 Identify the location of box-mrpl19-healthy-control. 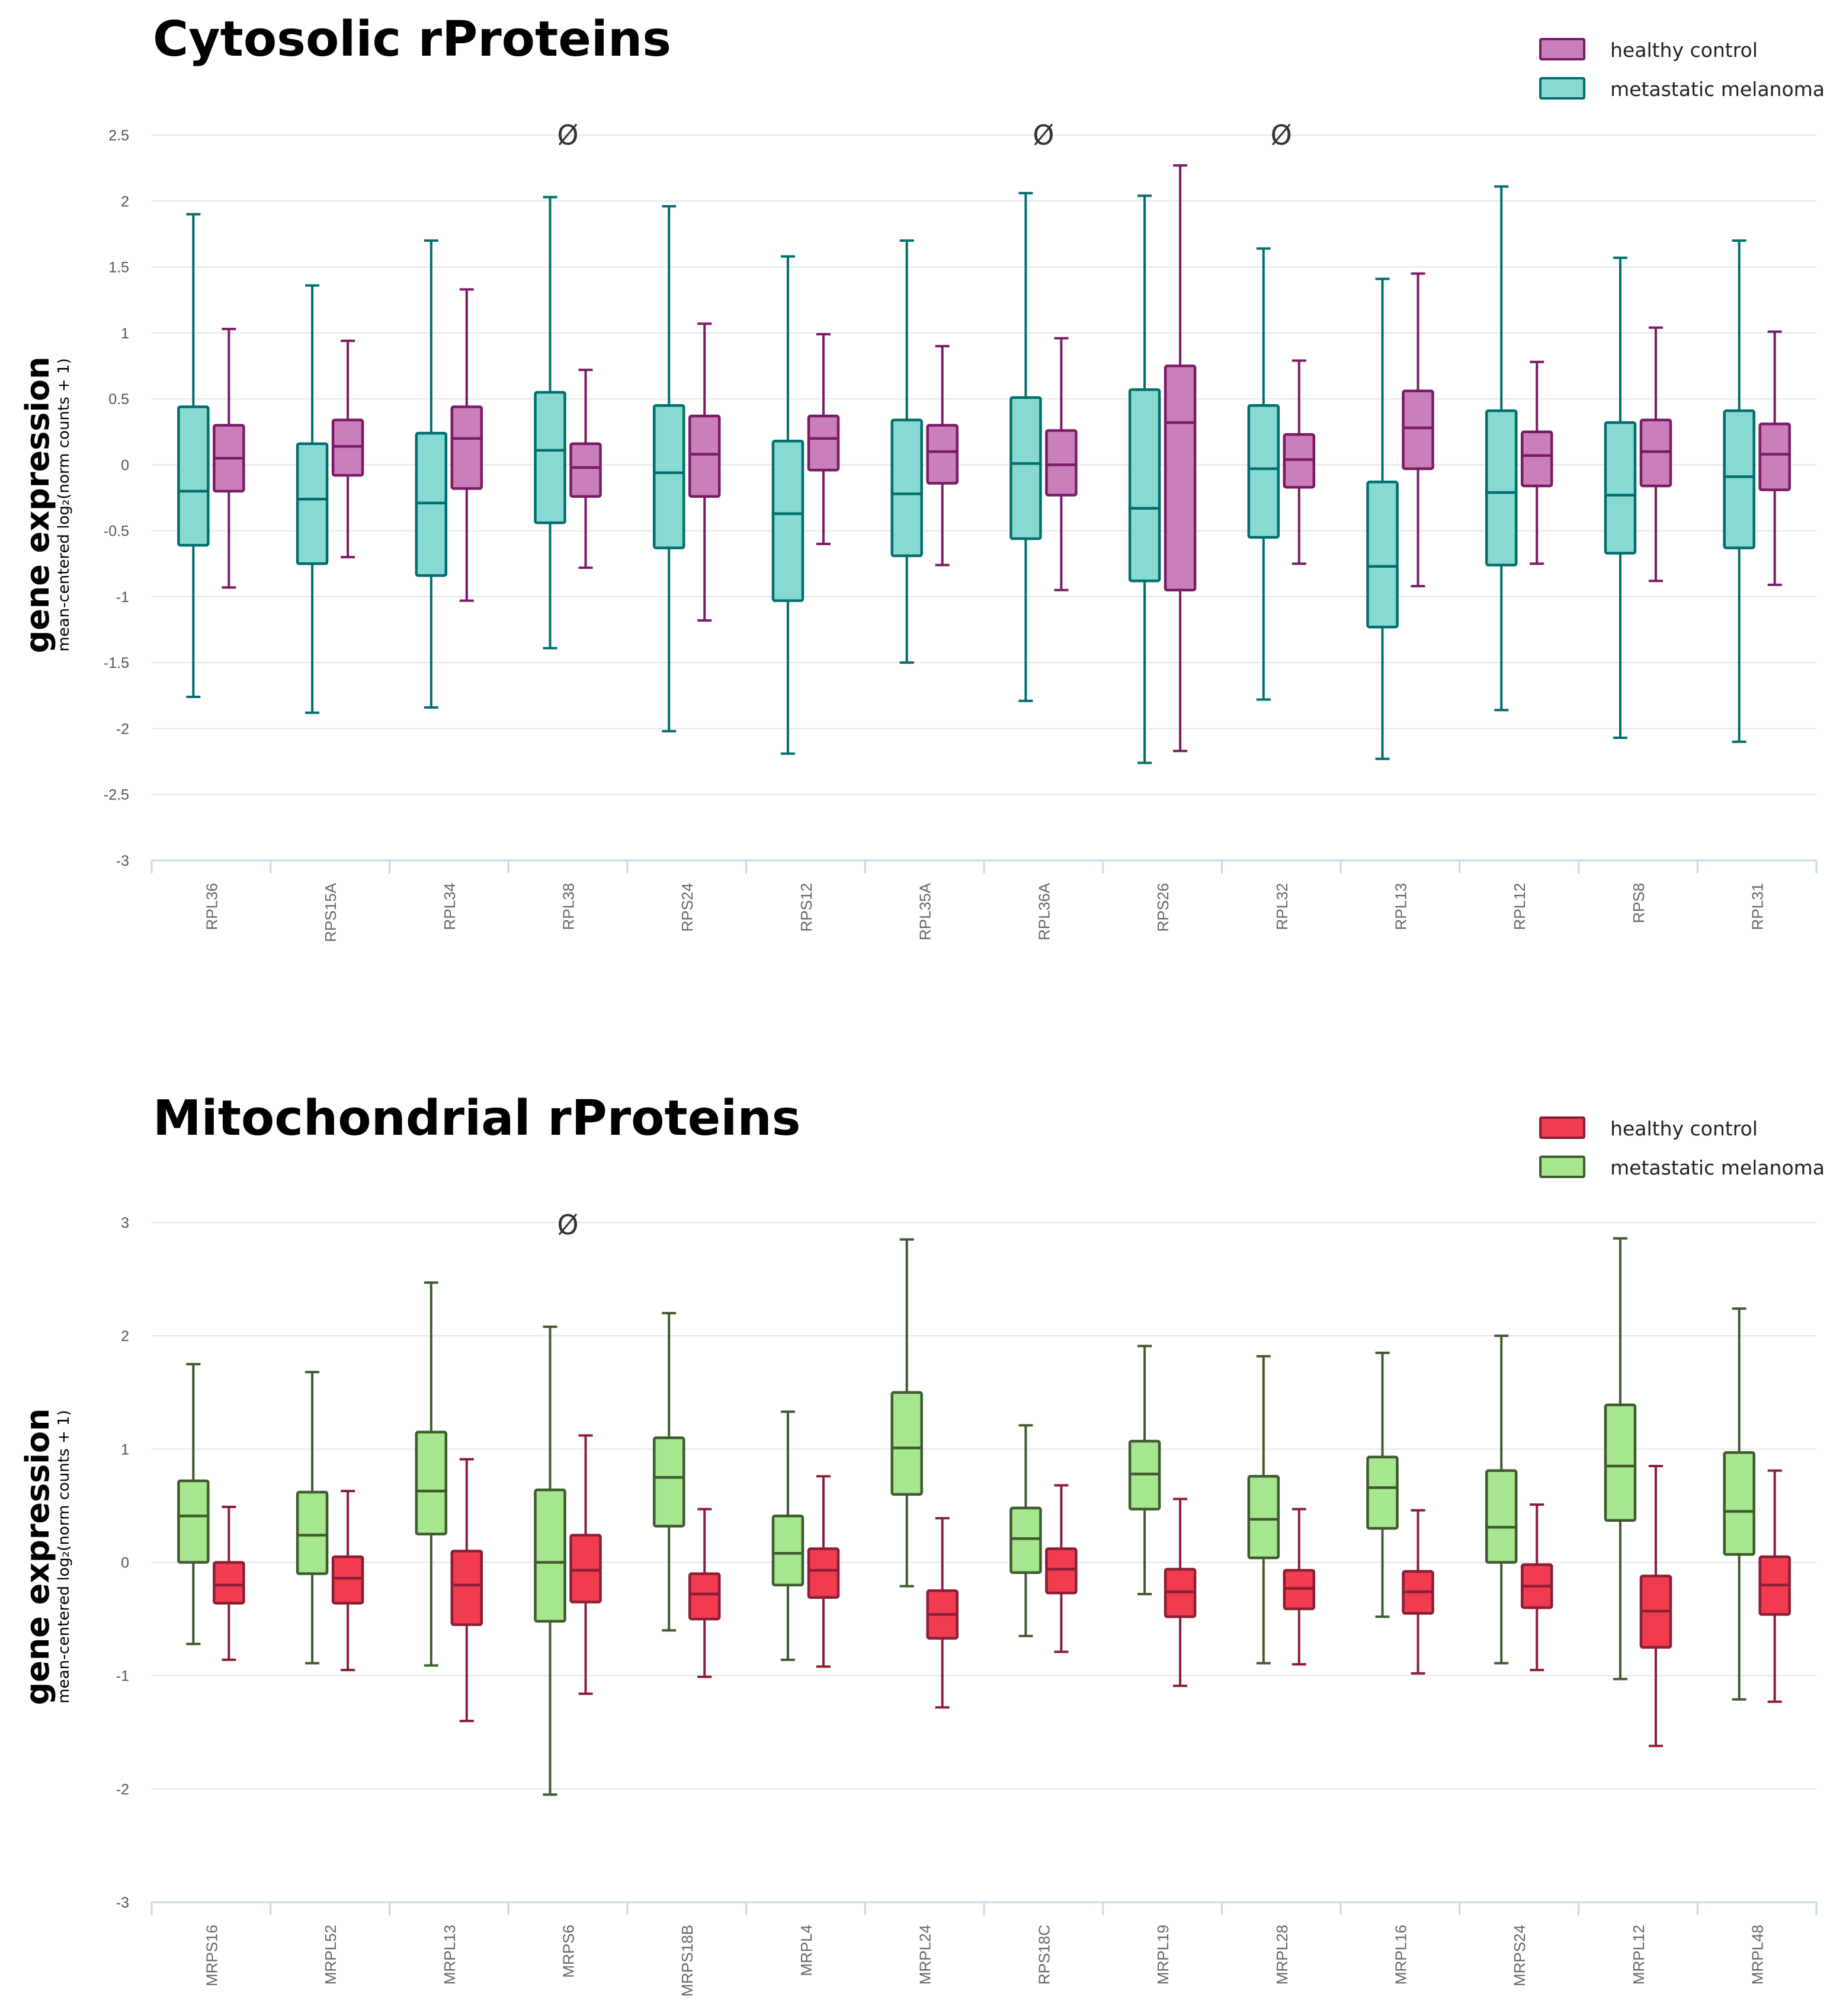
(1180, 1592).